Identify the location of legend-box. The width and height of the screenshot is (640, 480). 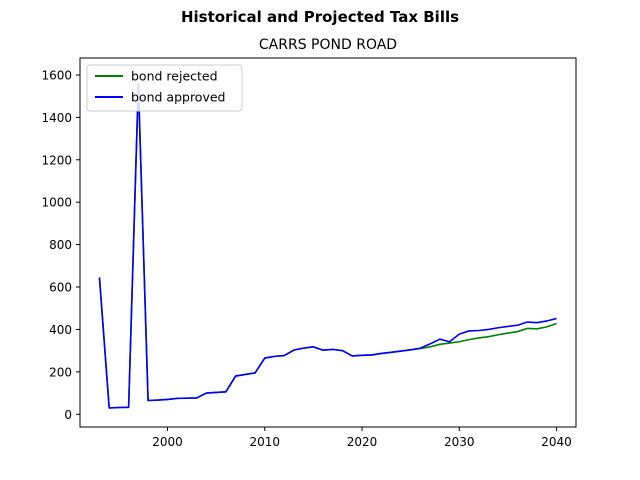
(164, 88).